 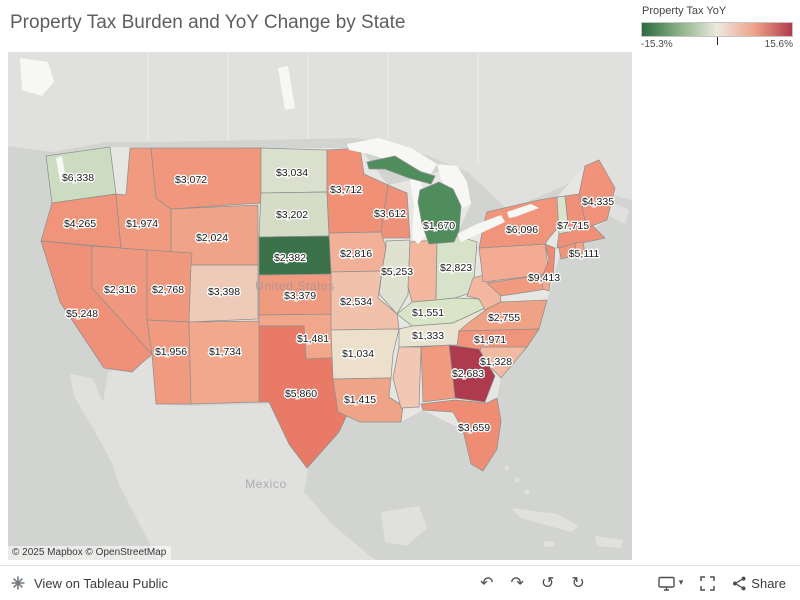 I want to click on download-icon, so click(x=666, y=583).